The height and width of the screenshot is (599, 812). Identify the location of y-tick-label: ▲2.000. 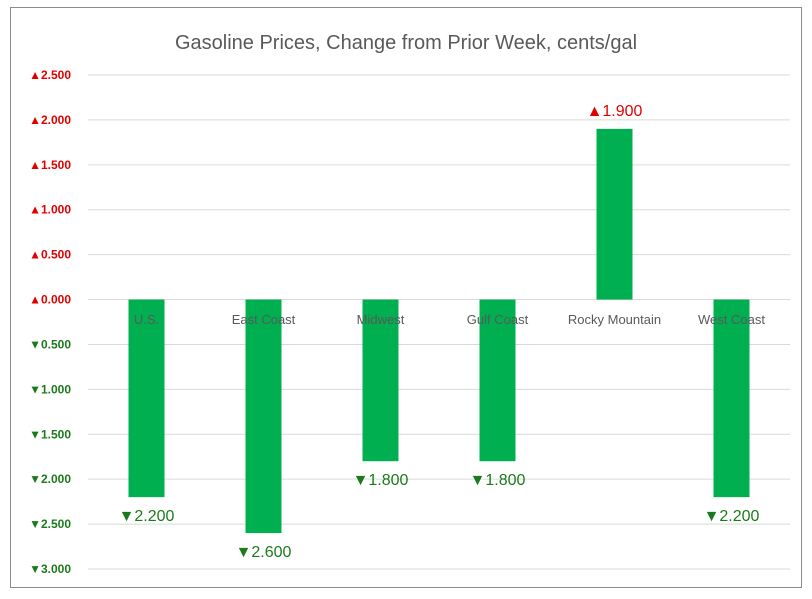
(50, 120).